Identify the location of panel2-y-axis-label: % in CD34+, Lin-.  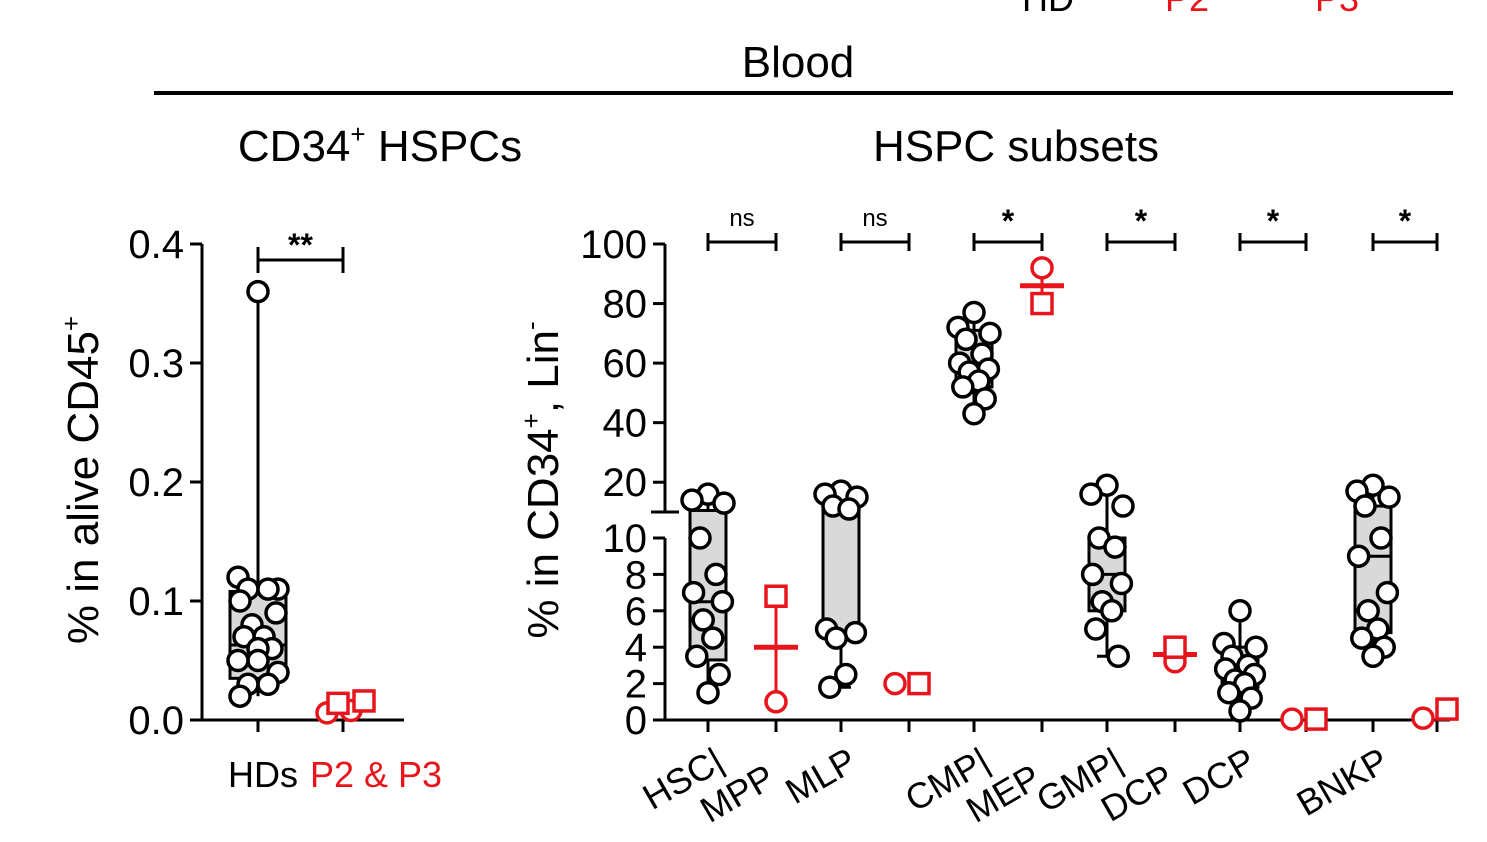
(542, 479).